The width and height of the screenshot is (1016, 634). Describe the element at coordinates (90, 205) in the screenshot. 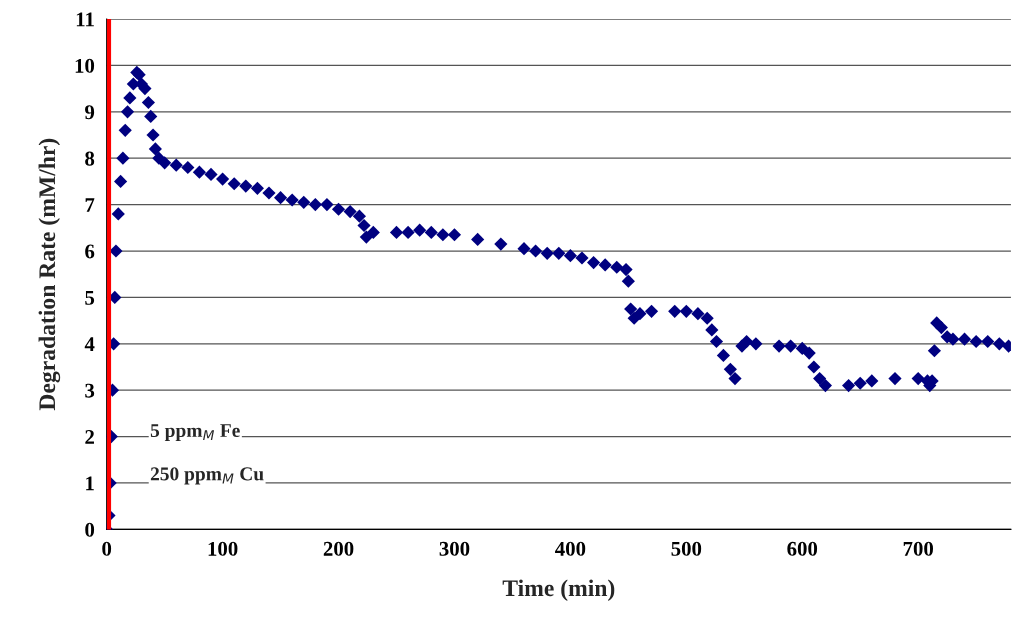

I see `y-tick-label: 7` at that location.